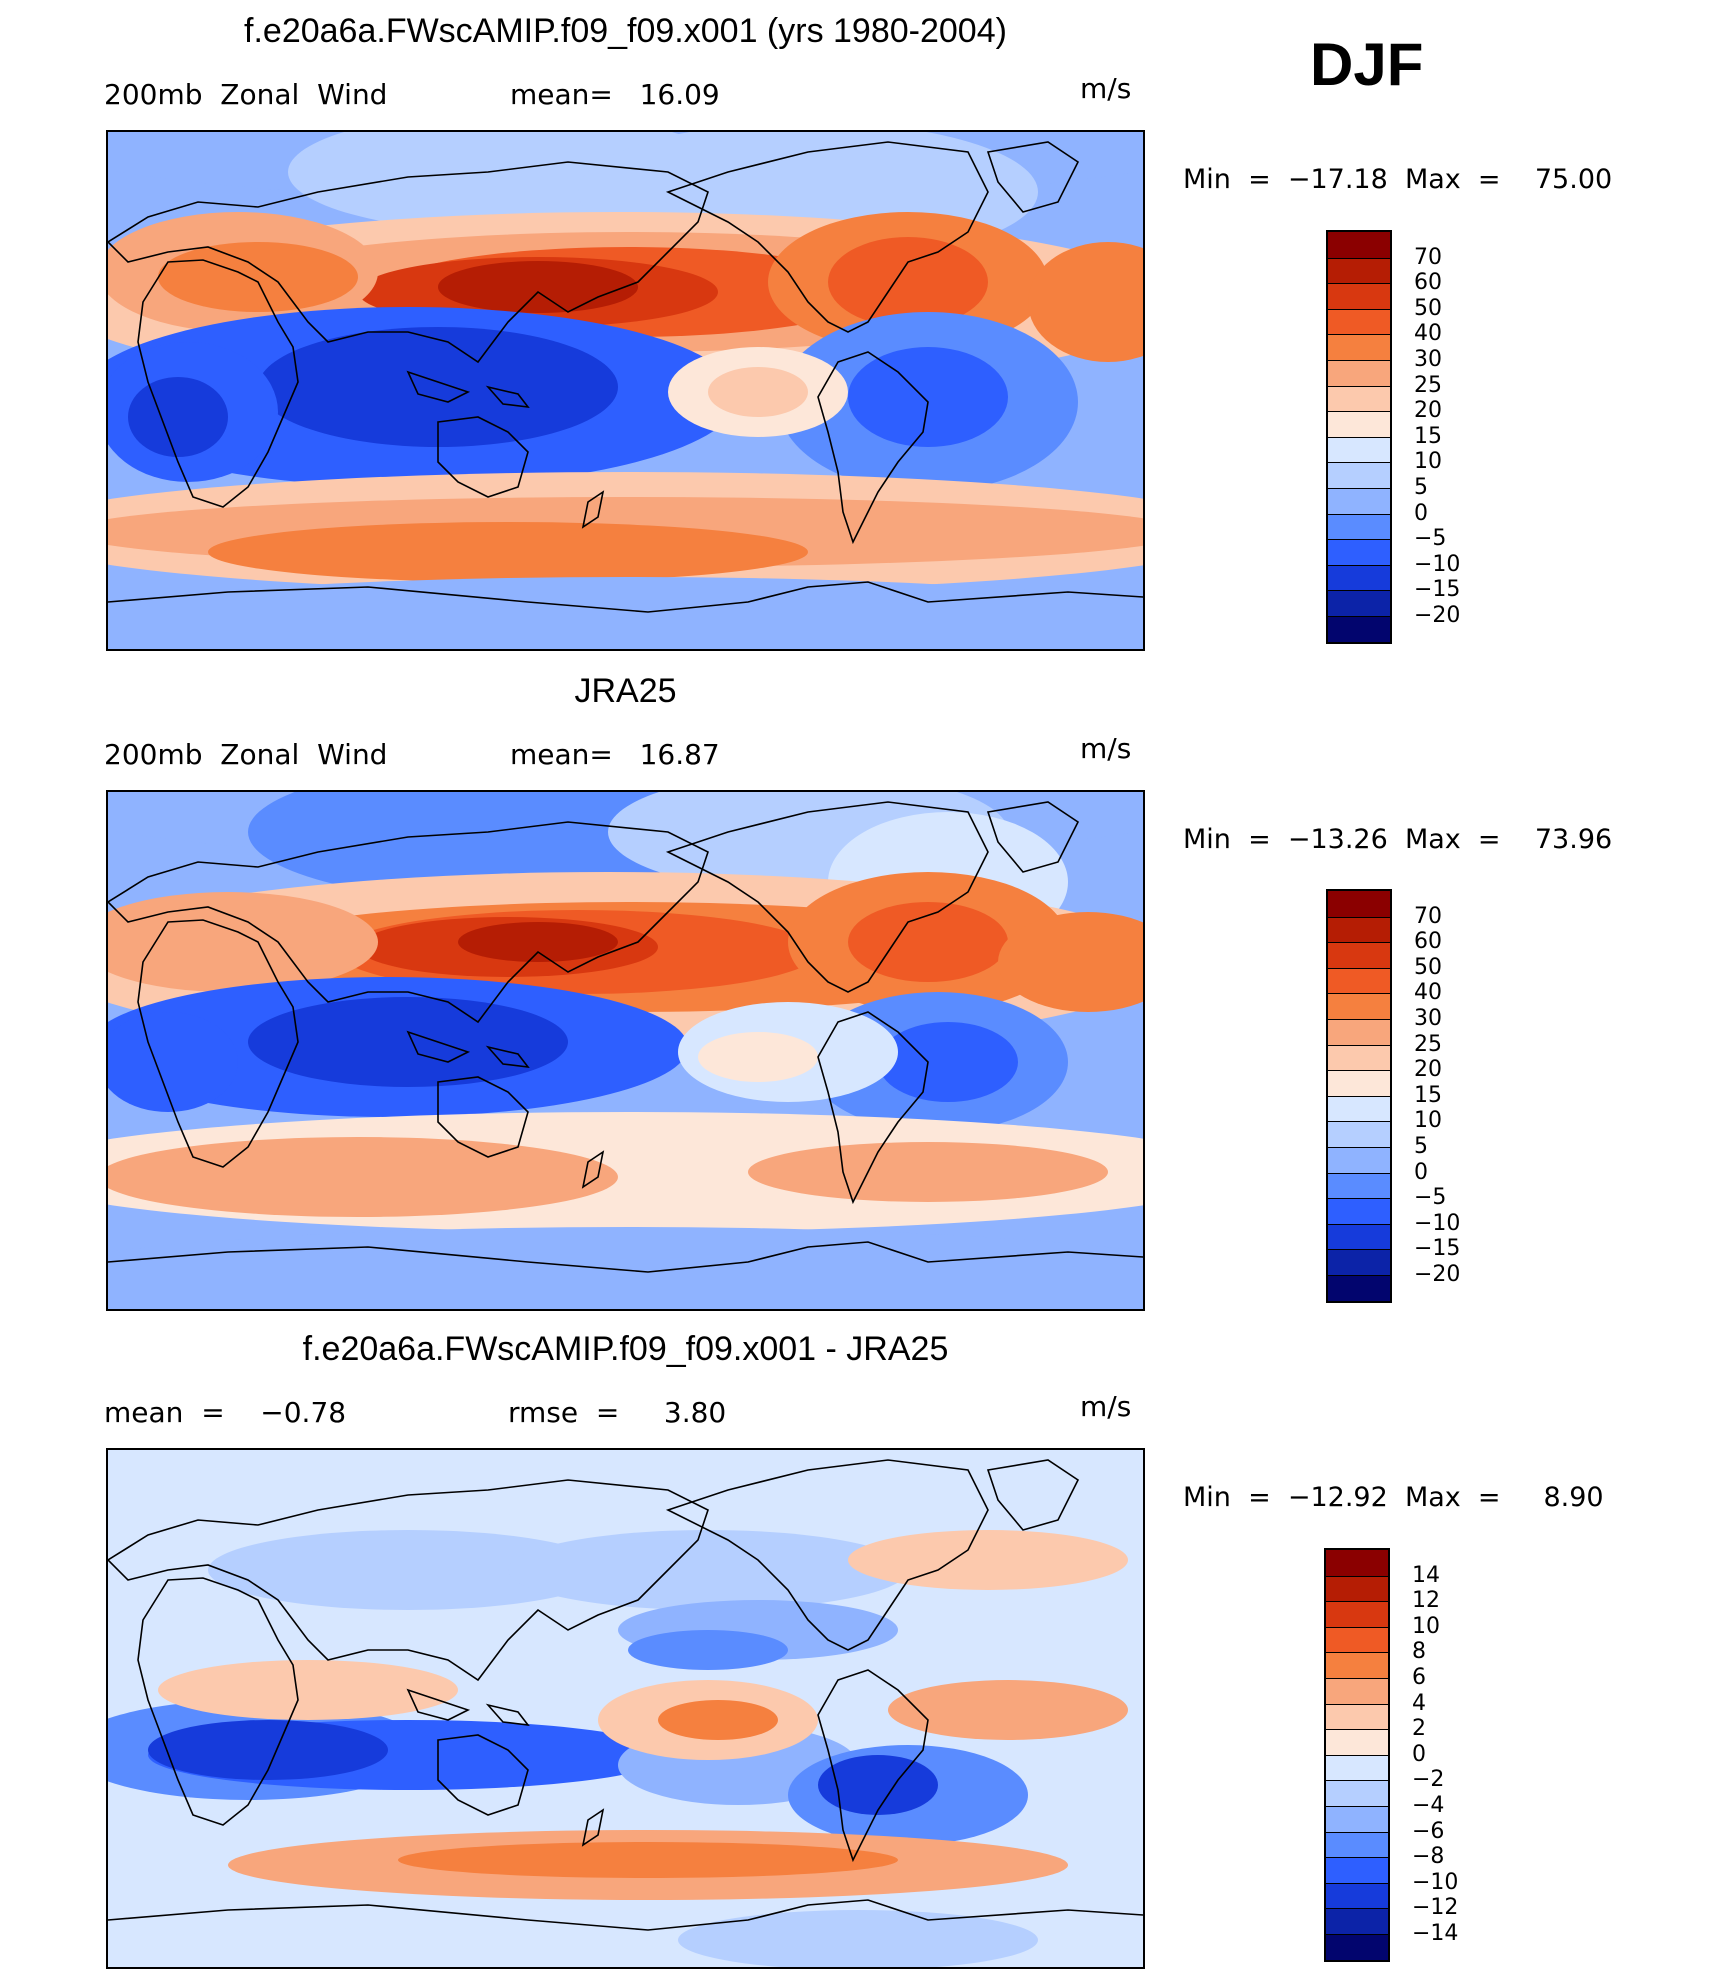 Image resolution: width=1710 pixels, height=1974 pixels. I want to click on colorbar-tick-label: 12, so click(1426, 1601).